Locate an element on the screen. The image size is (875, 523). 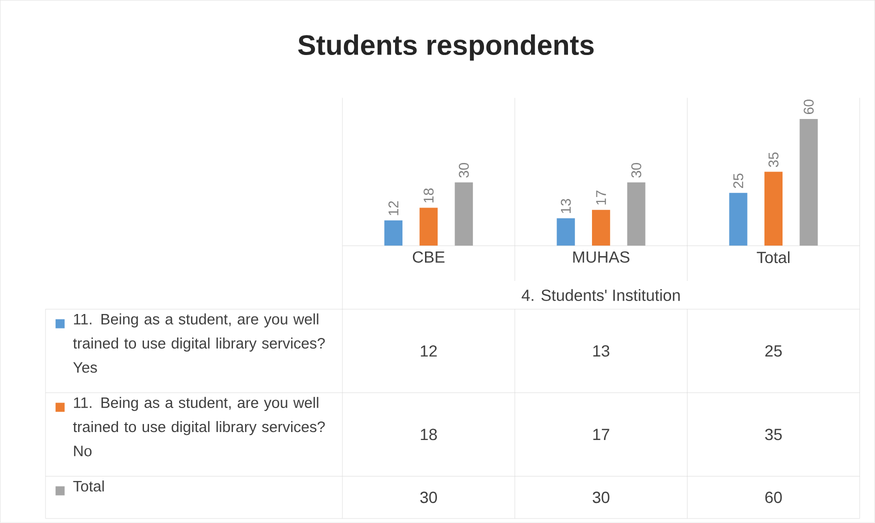
legend-label: 11. Being as a student, are you well trained to use digital library services? Yes is located at coordinates (199, 343).